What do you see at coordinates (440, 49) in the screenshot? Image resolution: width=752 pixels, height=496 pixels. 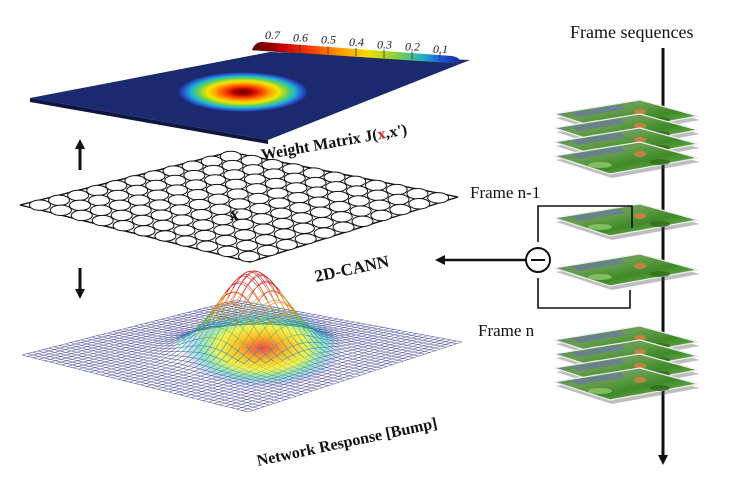 I see `colorbar-tick-label: 0.1` at bounding box center [440, 49].